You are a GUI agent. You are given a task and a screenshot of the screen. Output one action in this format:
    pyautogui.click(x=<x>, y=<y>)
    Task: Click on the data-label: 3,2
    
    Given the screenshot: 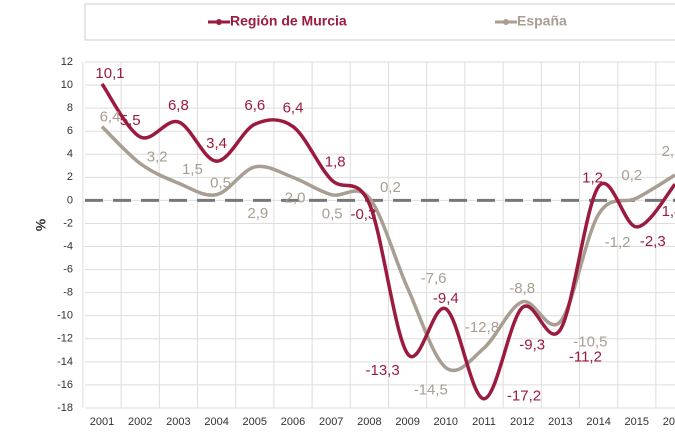 What is the action you would take?
    pyautogui.click(x=157, y=156)
    